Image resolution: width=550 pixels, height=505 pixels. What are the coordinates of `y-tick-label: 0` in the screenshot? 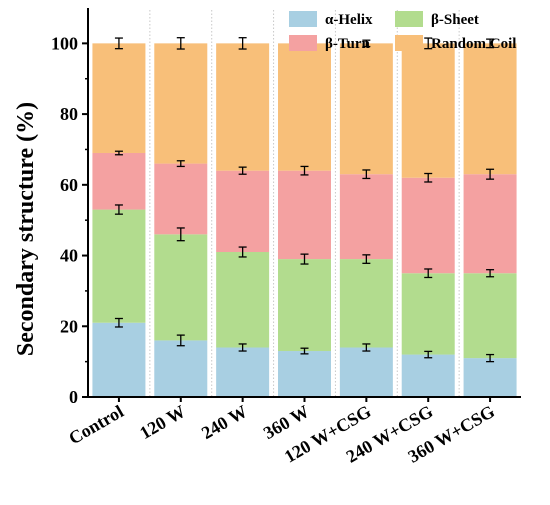 It's located at (73, 397).